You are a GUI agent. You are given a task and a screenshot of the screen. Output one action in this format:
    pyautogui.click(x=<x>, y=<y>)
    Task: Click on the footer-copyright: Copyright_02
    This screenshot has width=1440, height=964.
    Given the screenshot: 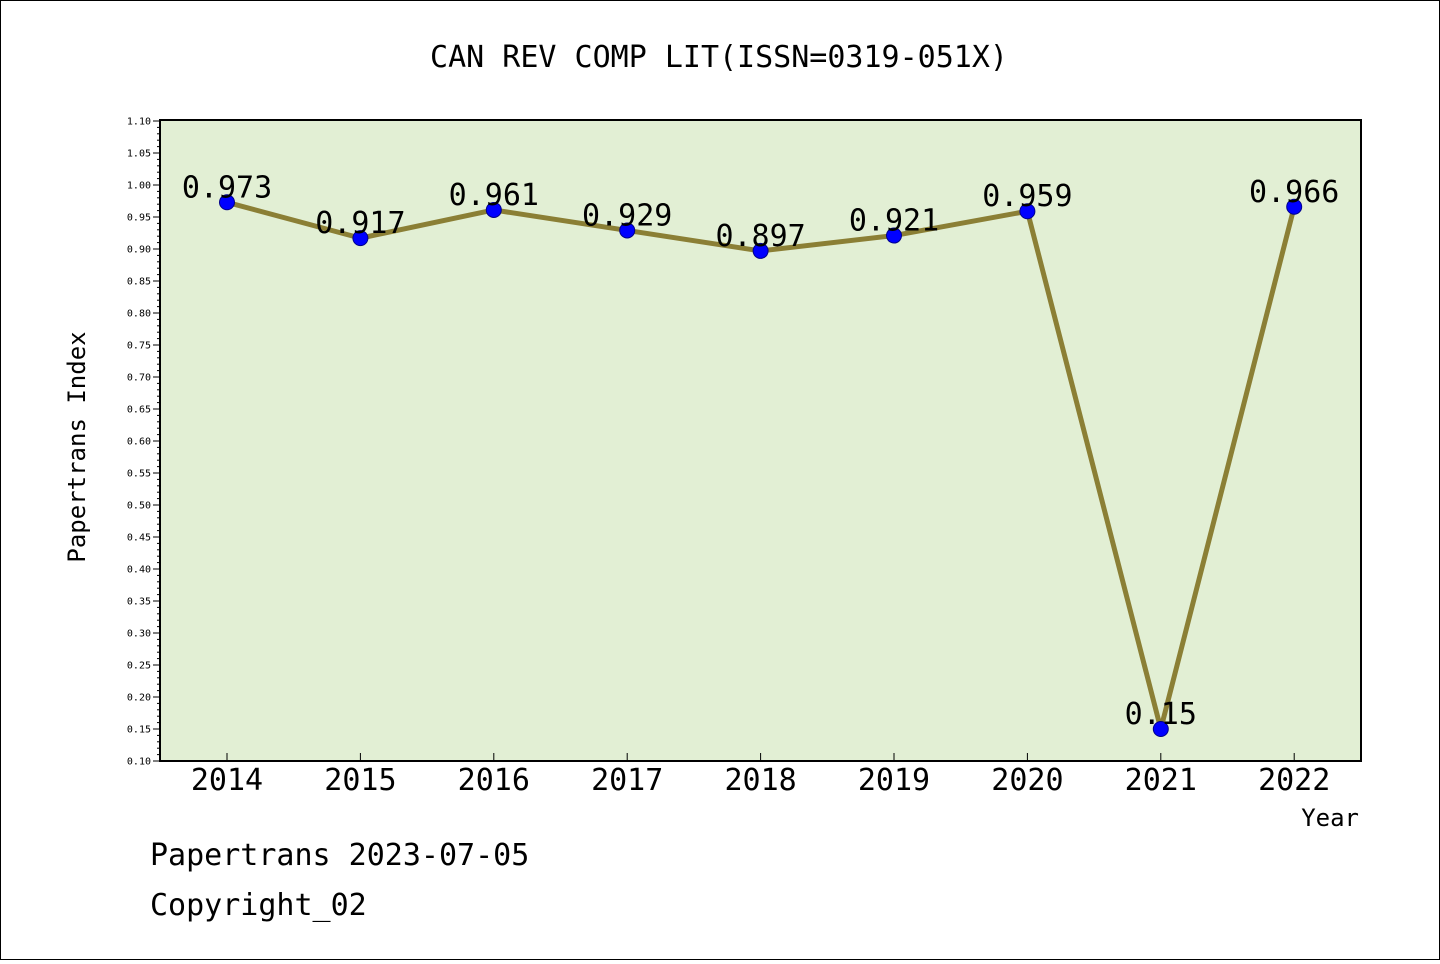 What is the action you would take?
    pyautogui.click(x=258, y=905)
    